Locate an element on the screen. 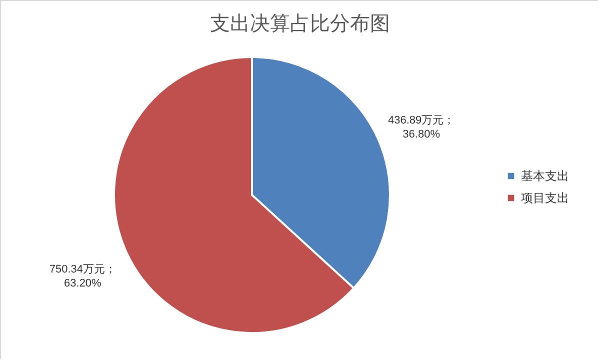 The width and height of the screenshot is (600, 361). chart-title: 支出决算占比分布图 is located at coordinates (300, 24).